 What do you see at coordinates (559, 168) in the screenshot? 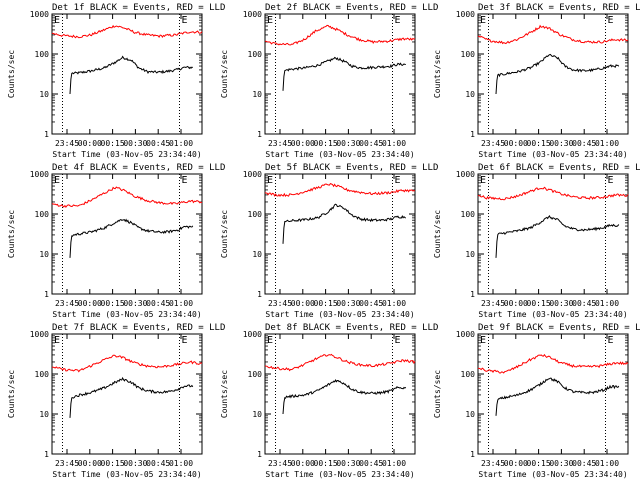
I see `panel-title: Det 6f BLACK = Events, RED = LLD` at bounding box center [559, 168].